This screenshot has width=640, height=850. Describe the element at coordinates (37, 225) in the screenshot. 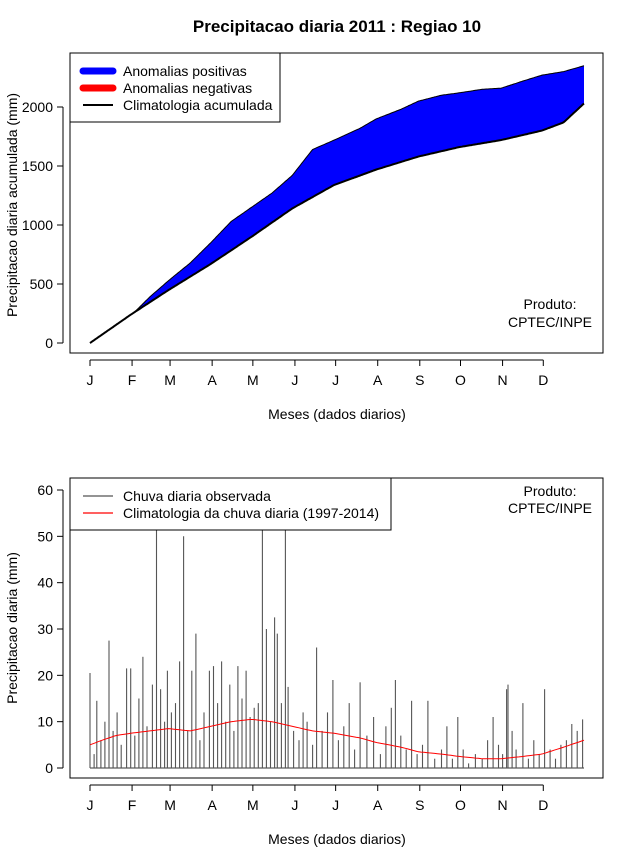

I see `y-tick-label: 1000` at that location.